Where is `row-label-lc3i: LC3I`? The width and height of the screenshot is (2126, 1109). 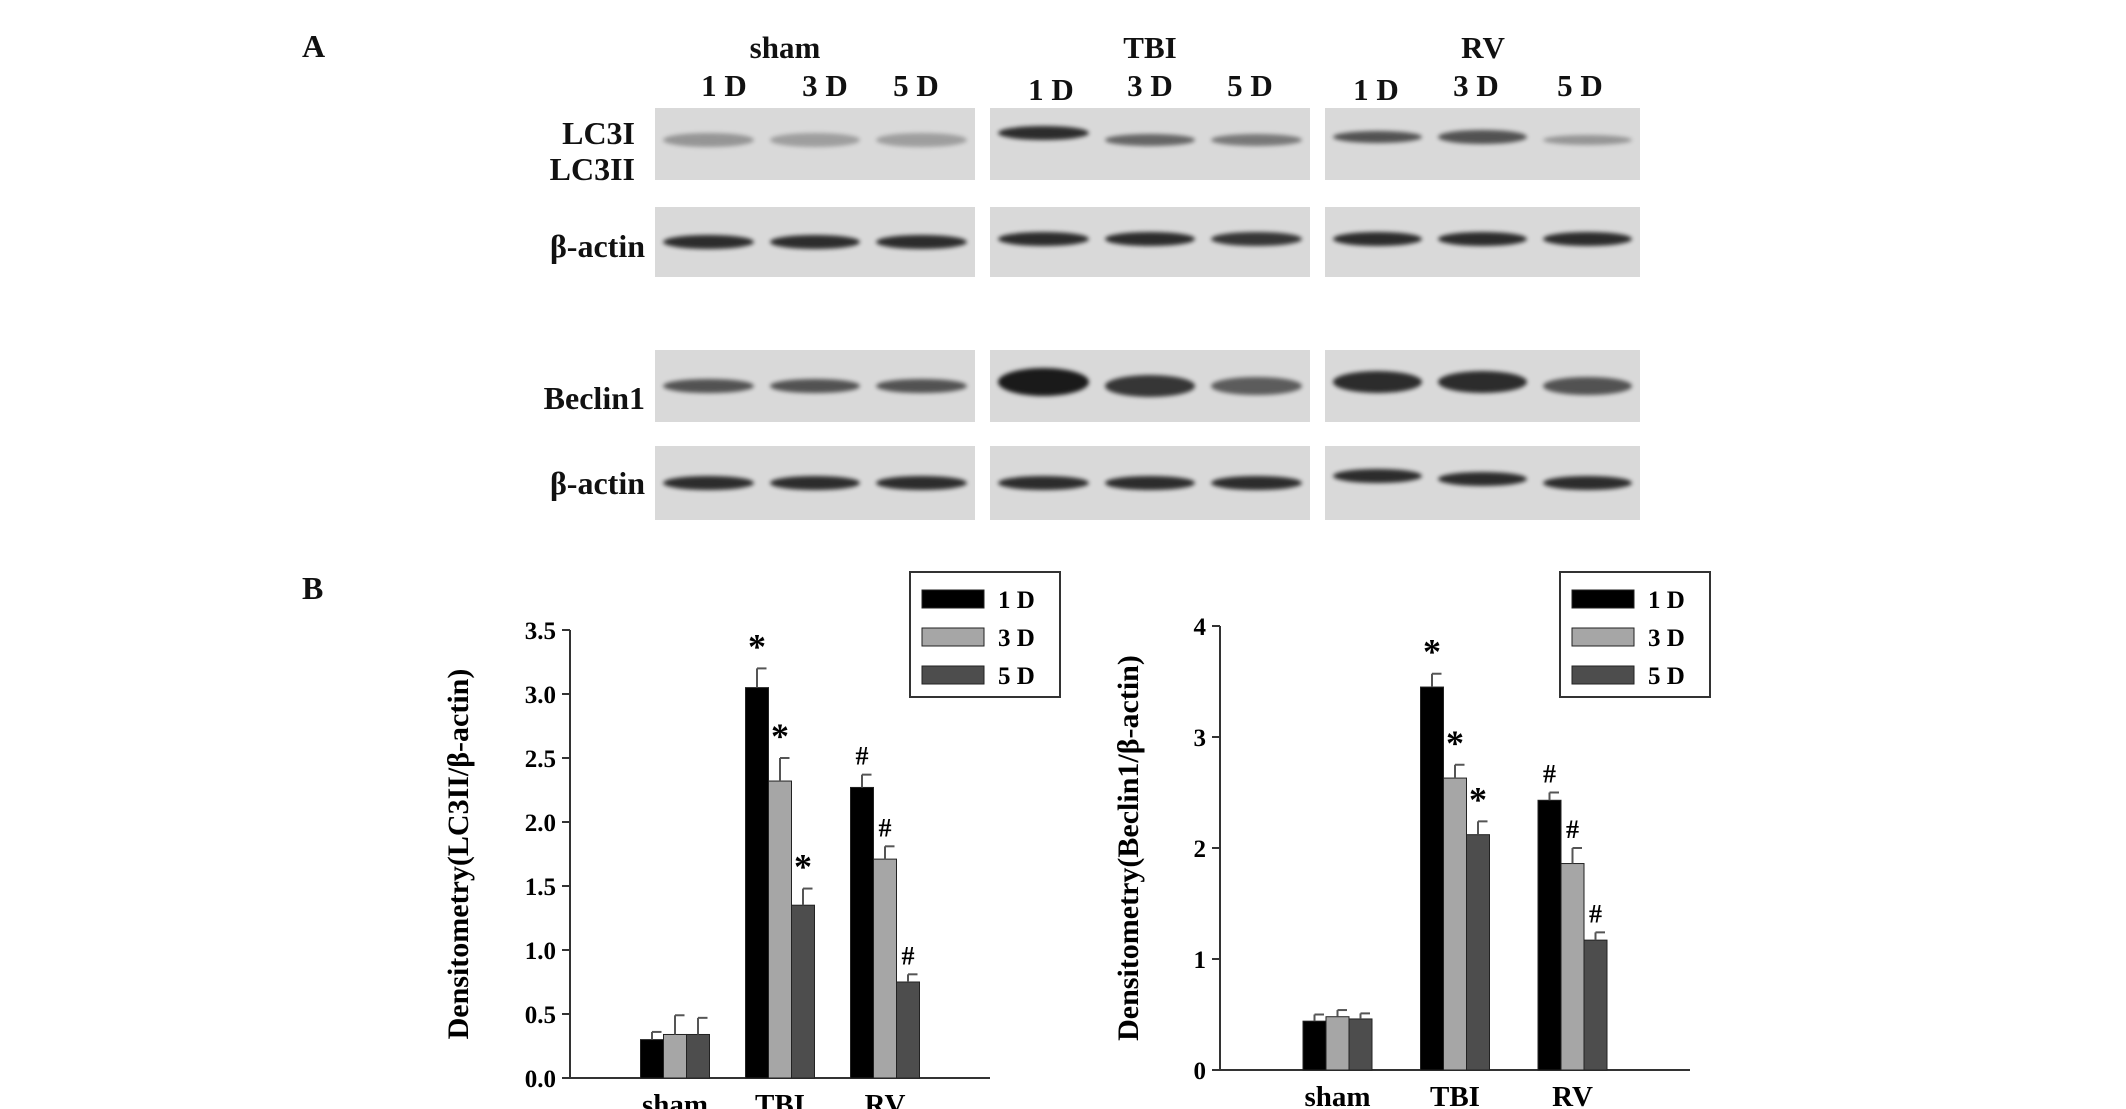 row-label-lc3i: LC3I is located at coordinates (598, 133).